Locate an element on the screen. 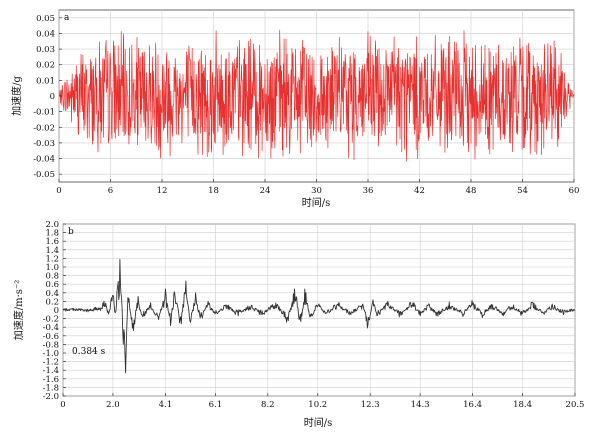 This screenshot has width=593, height=436. y-tick-label: 1.0 is located at coordinates (52, 268).